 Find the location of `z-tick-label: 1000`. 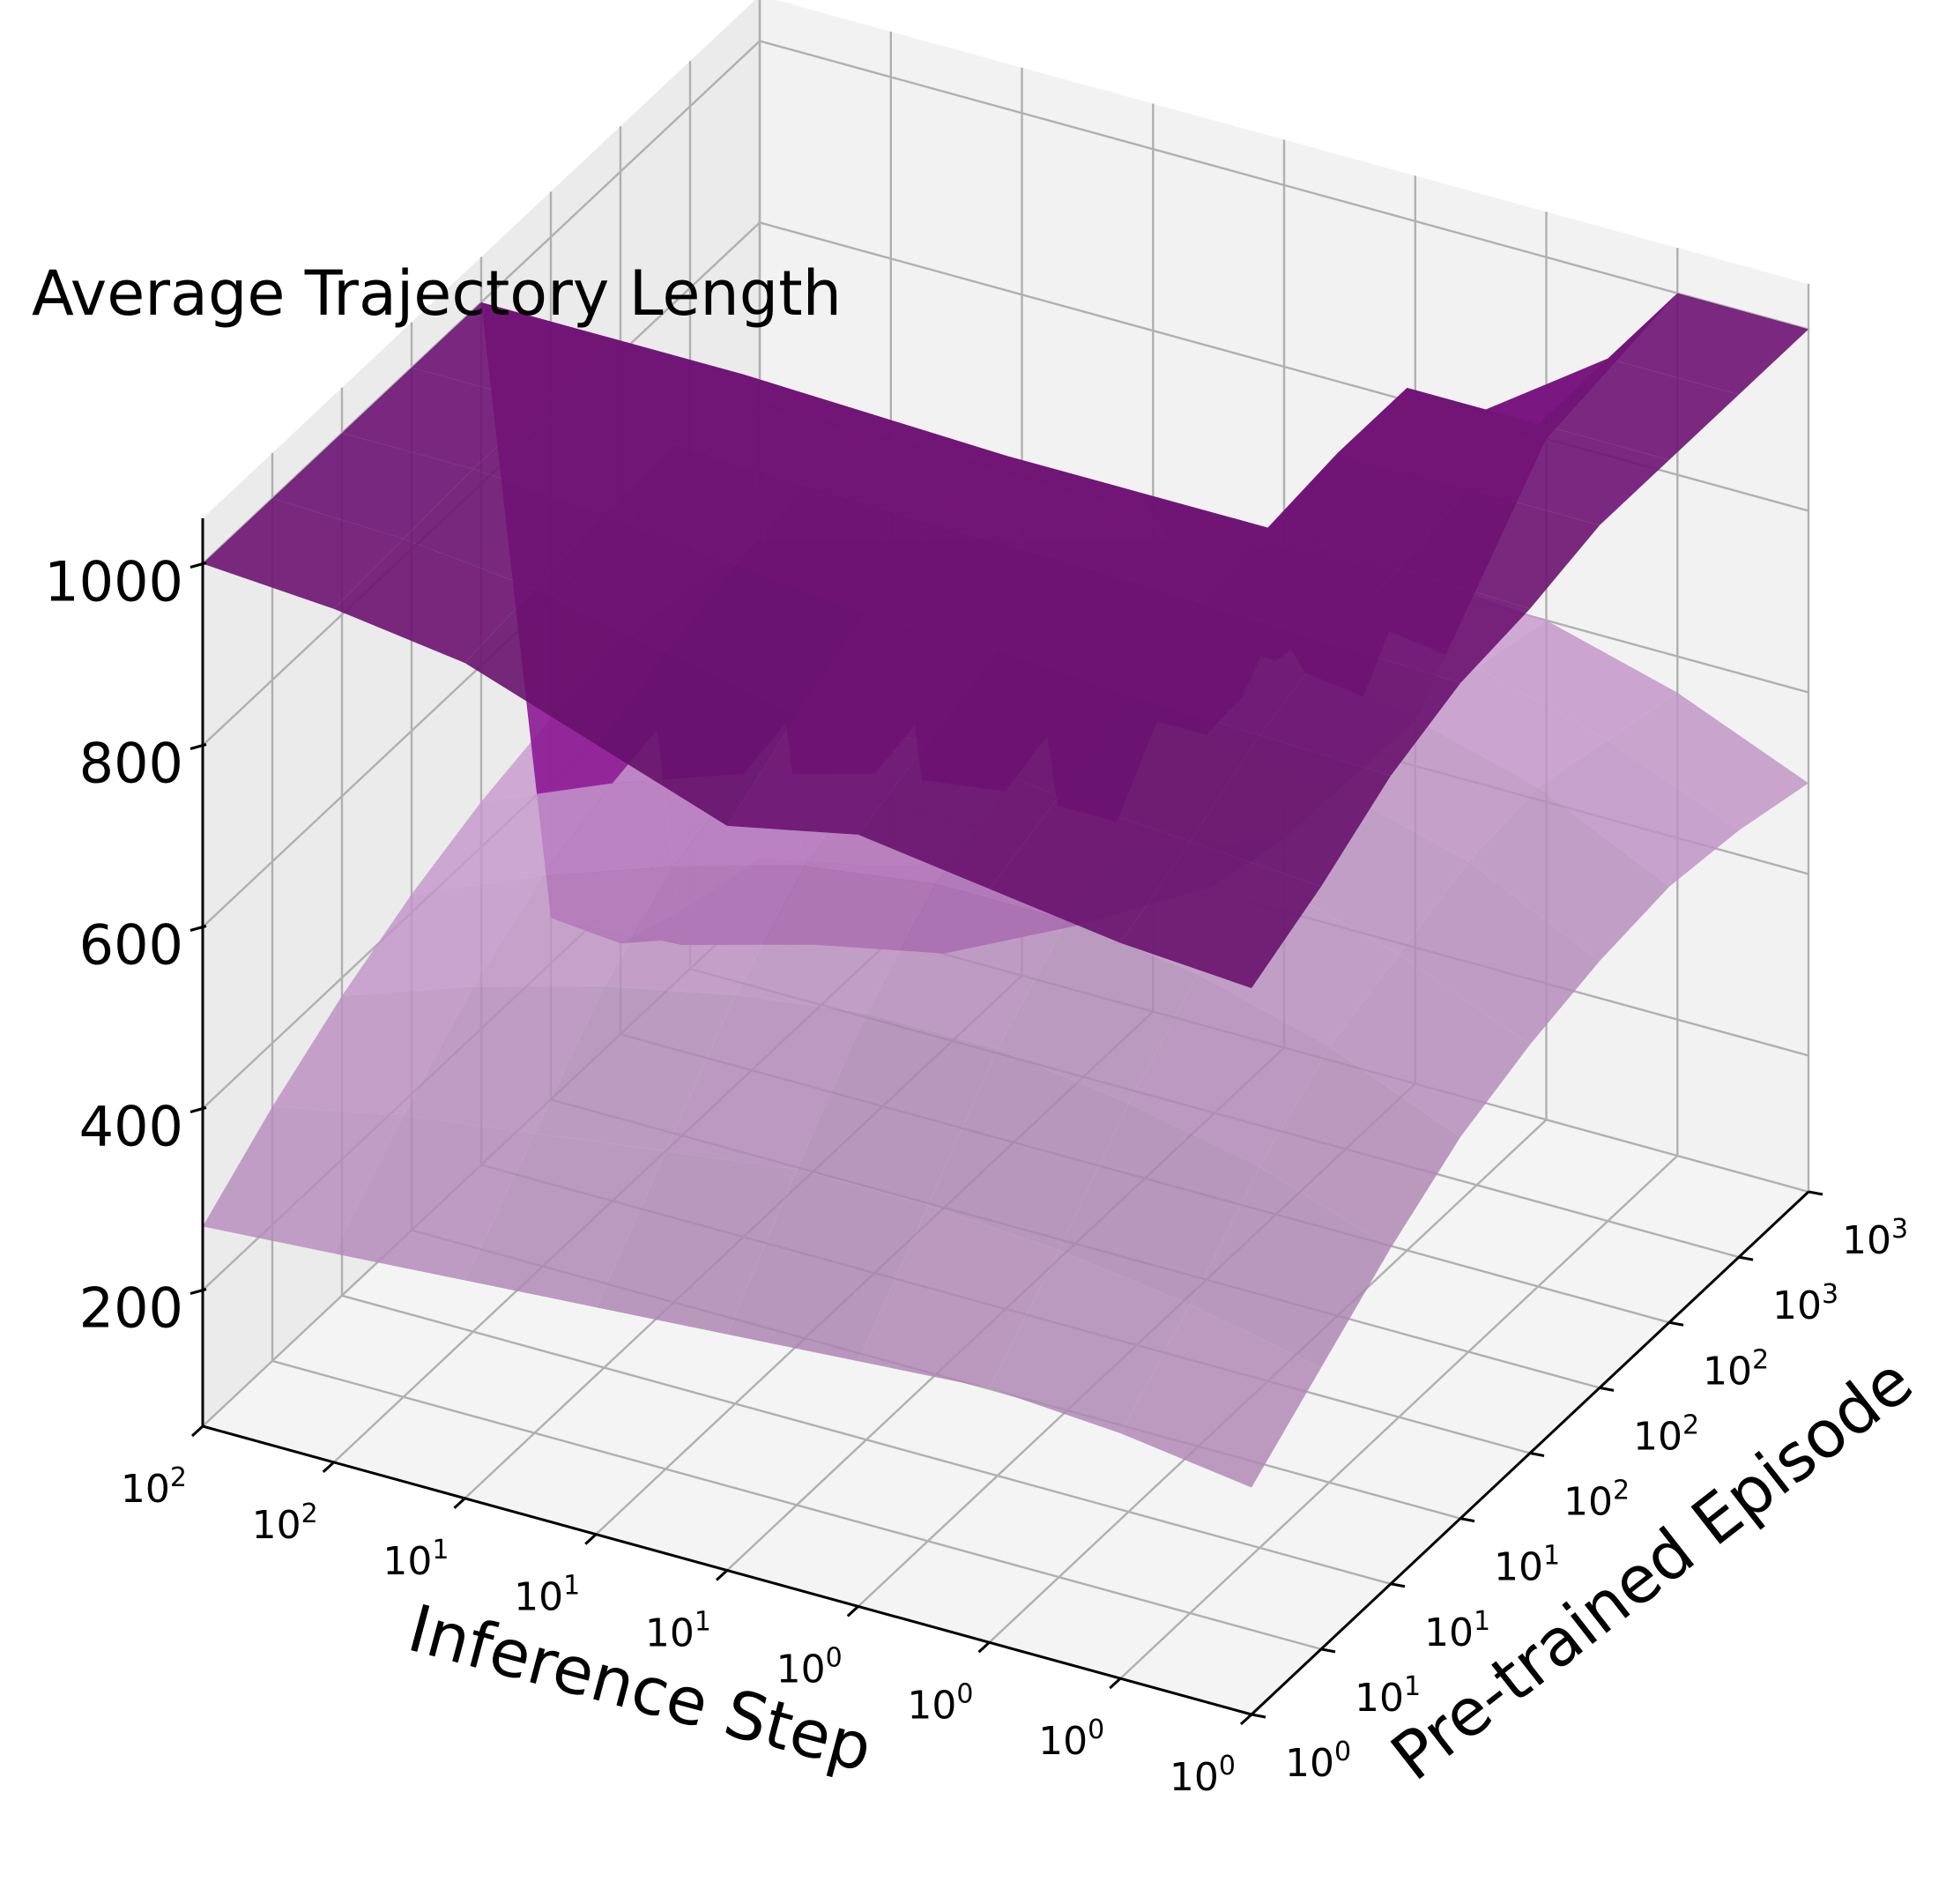

z-tick-label: 1000 is located at coordinates (113, 582).